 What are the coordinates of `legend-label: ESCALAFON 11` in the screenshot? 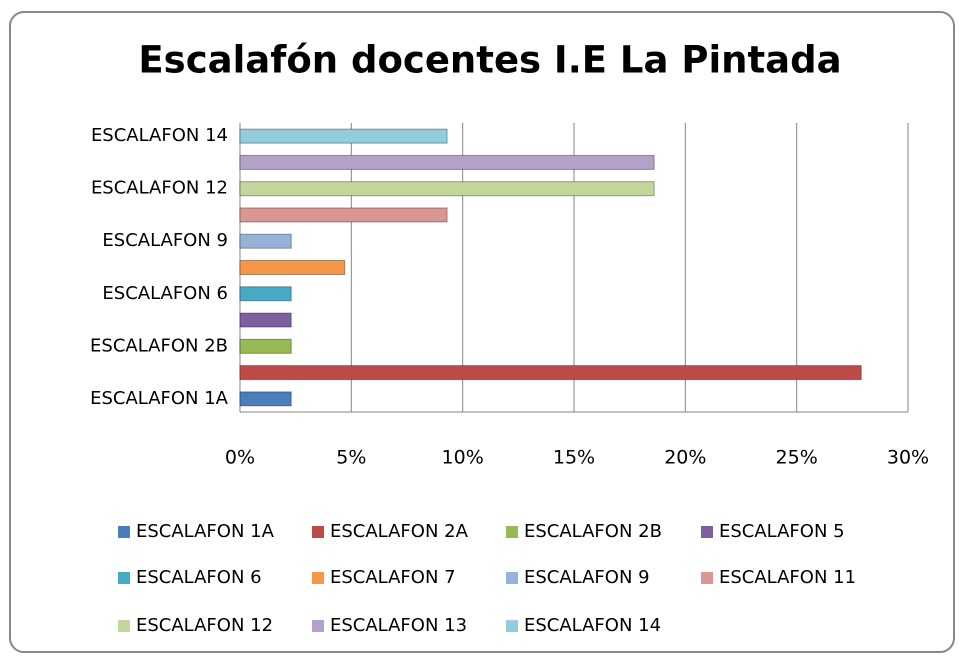 It's located at (787, 577).